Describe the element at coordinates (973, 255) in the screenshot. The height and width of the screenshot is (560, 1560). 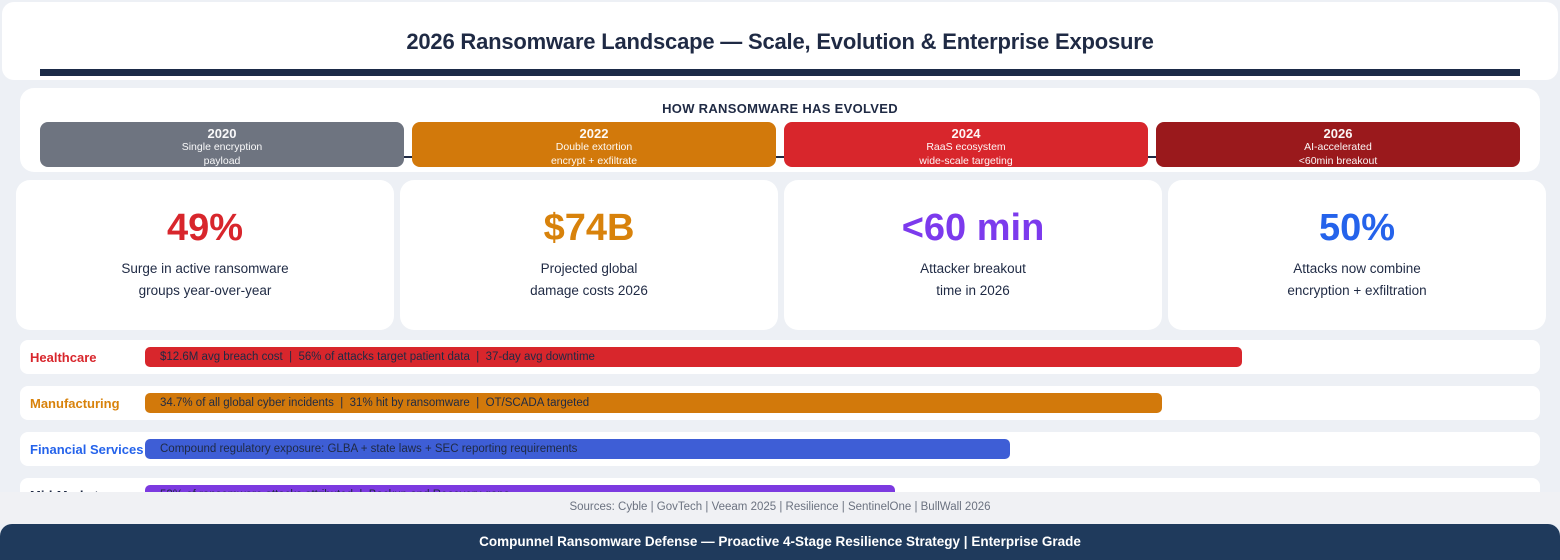
I see `stat-card-breakout-time: <60 min Attacker breakout time in 2026` at that location.